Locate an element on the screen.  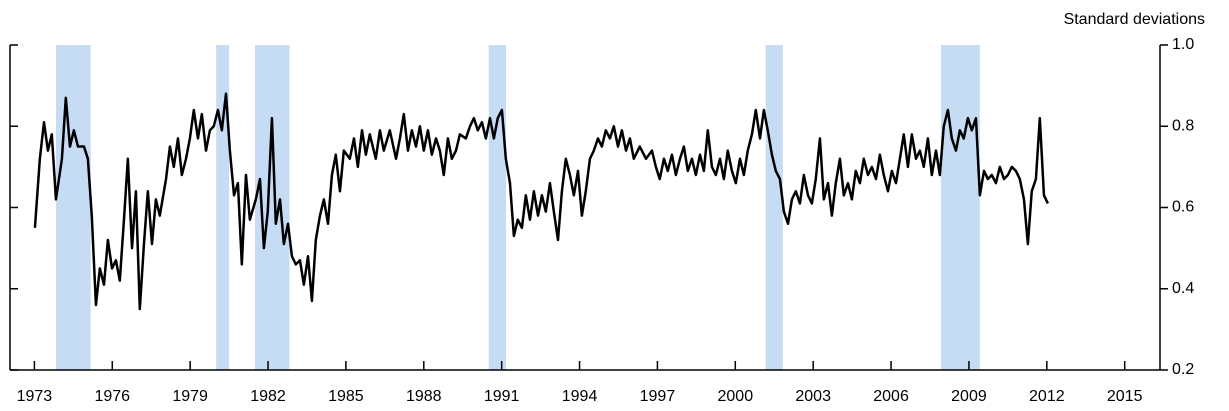
x-tick-label: 2015 is located at coordinates (1125, 396).